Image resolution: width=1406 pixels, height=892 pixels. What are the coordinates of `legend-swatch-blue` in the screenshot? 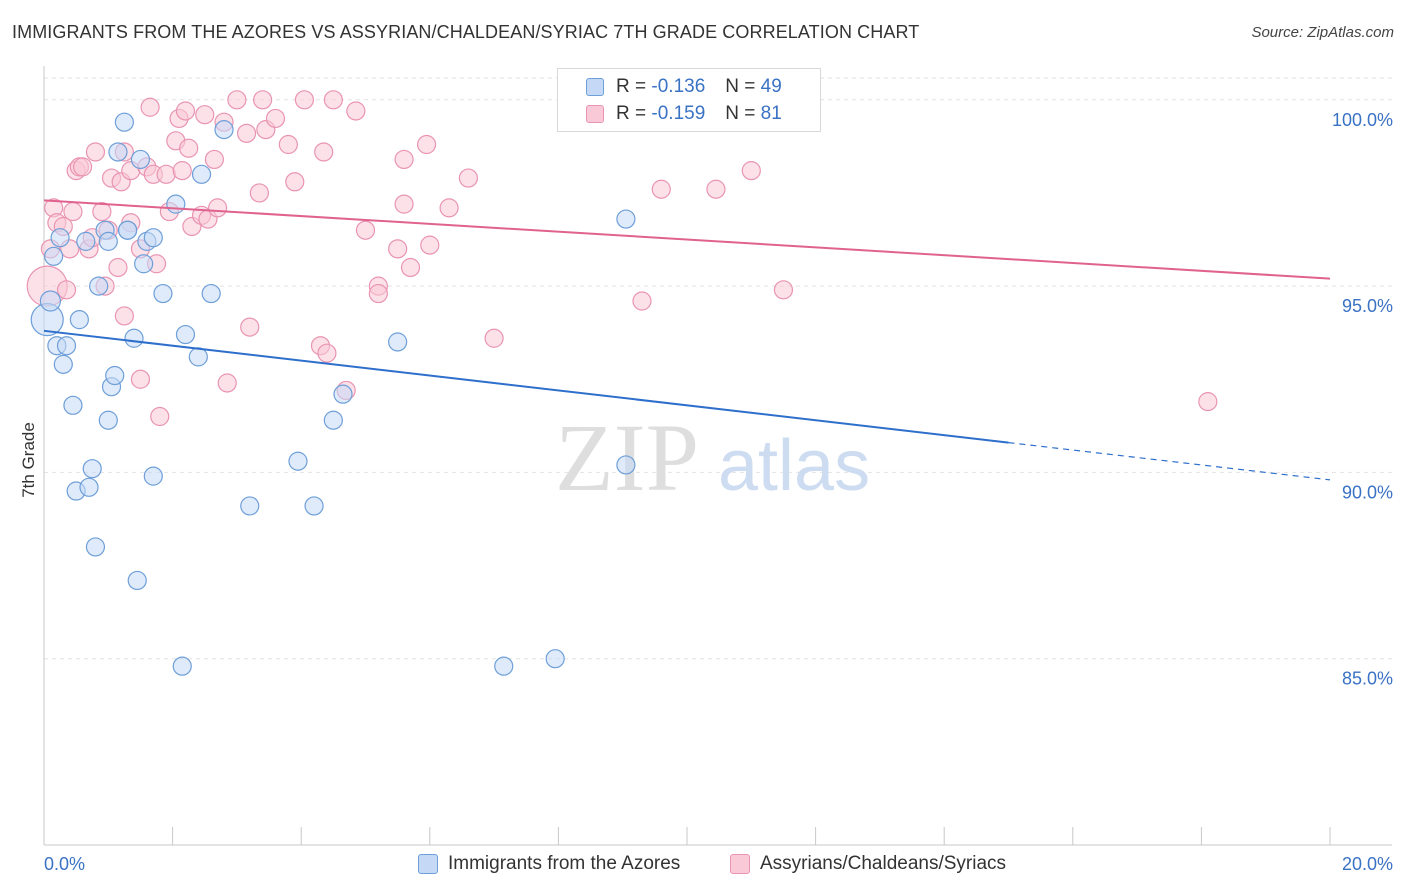 It's located at (595, 87).